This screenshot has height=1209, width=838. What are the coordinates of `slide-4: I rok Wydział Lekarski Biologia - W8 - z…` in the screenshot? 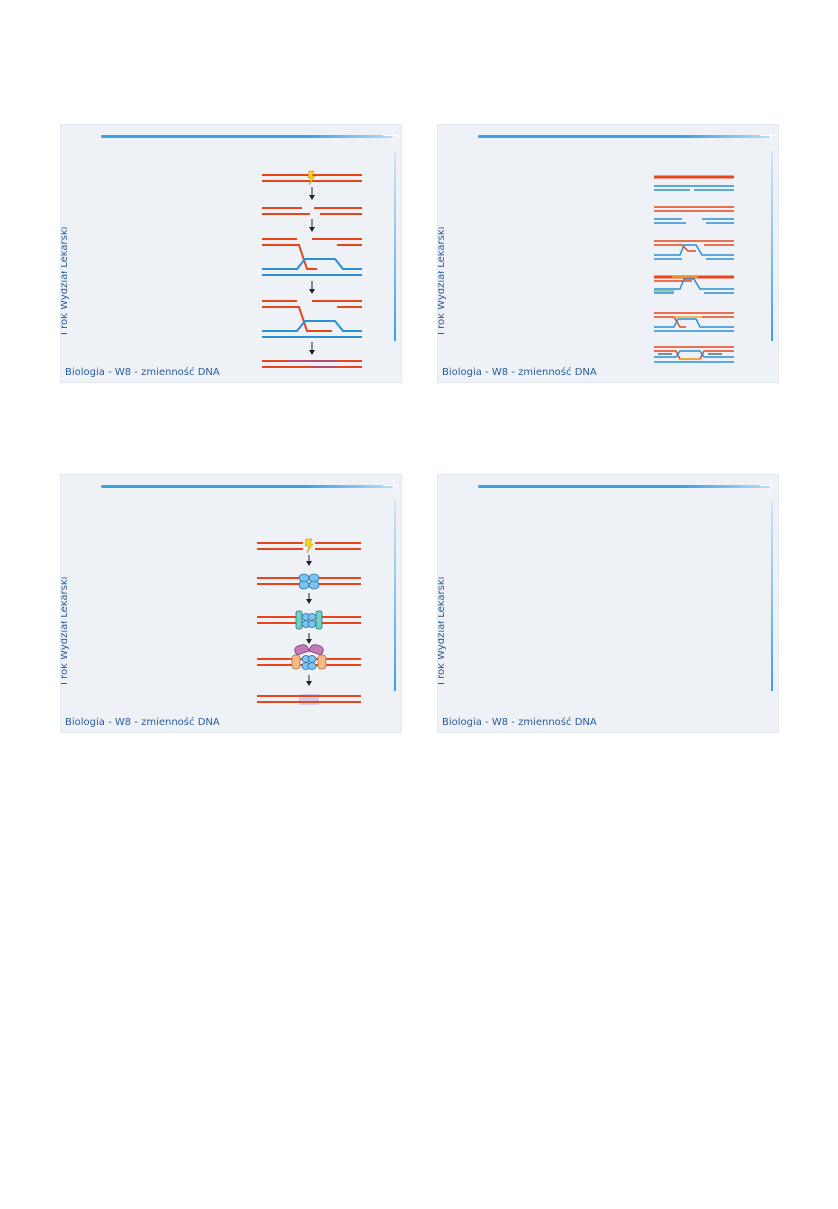 It's located at (608, 603).